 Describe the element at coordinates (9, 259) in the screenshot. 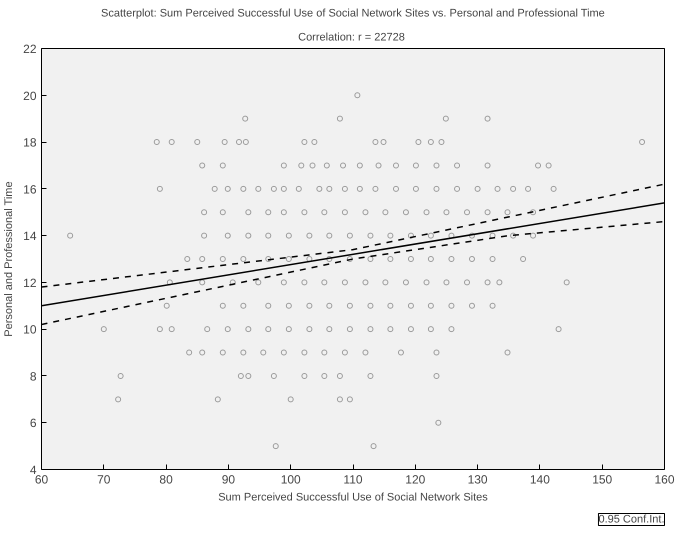

I see `y-axis-title: Personal and Professional Time` at that location.